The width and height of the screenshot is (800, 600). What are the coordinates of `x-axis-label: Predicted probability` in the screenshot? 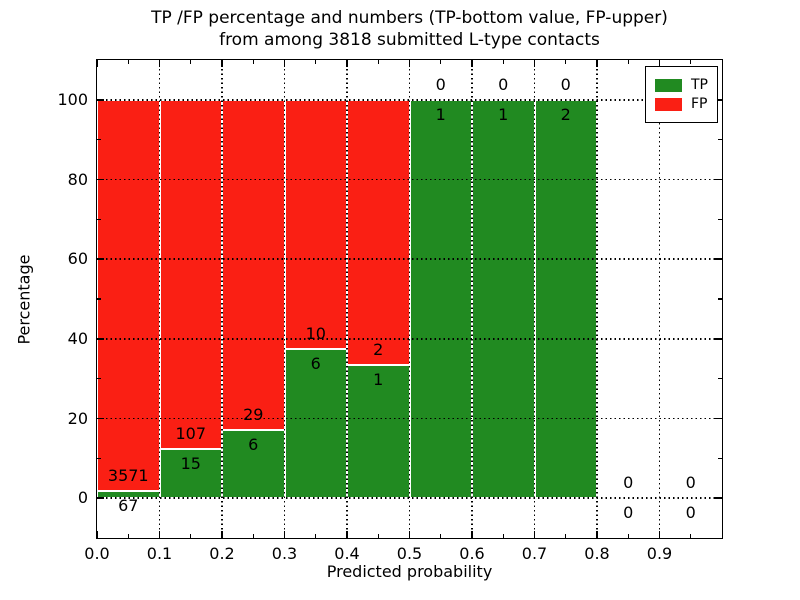 It's located at (409, 571).